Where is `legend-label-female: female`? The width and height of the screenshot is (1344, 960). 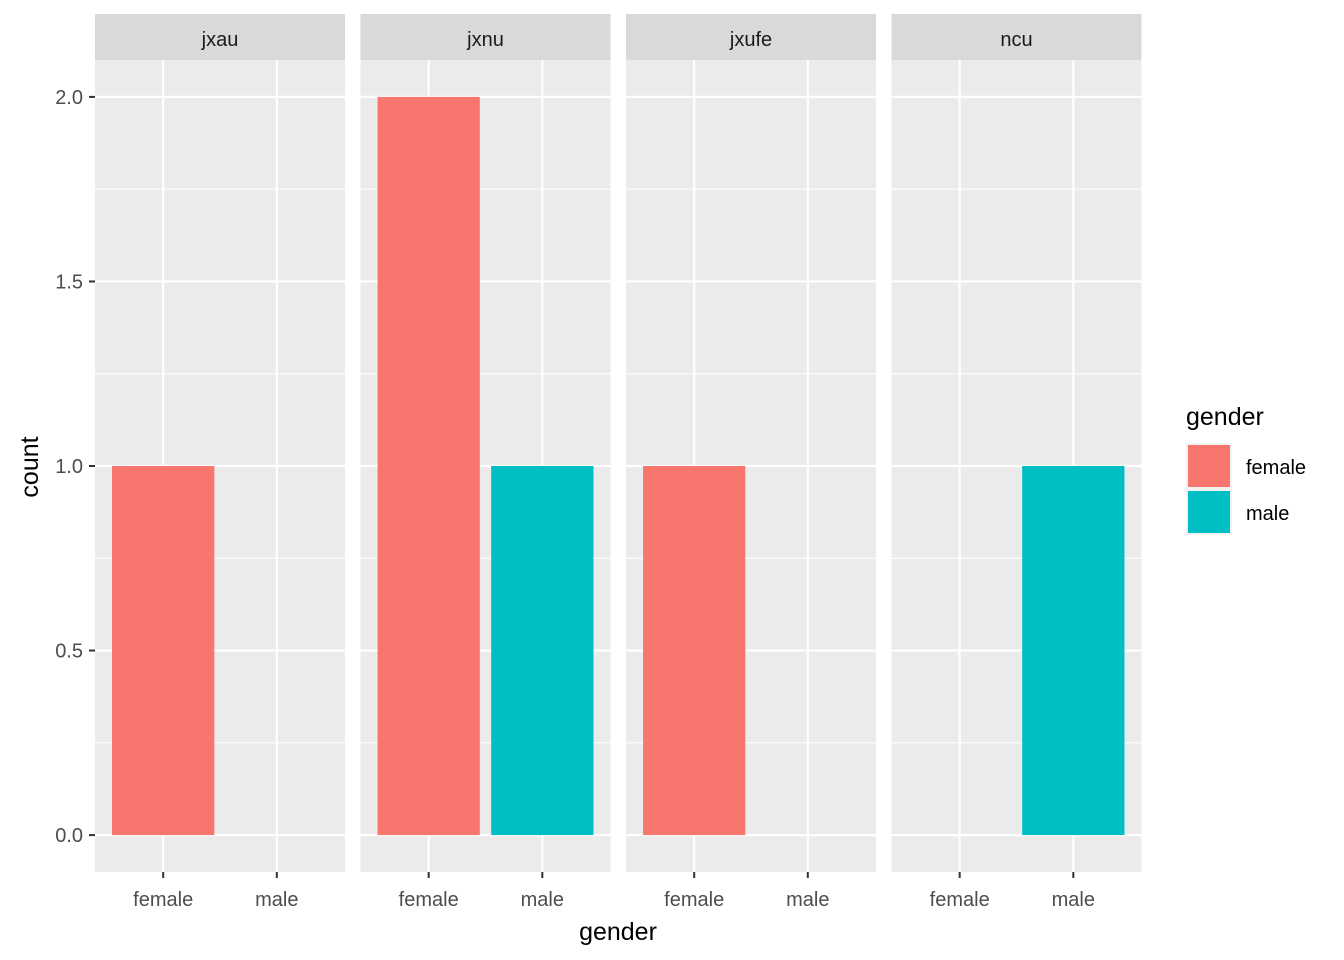 legend-label-female: female is located at coordinates (1276, 468).